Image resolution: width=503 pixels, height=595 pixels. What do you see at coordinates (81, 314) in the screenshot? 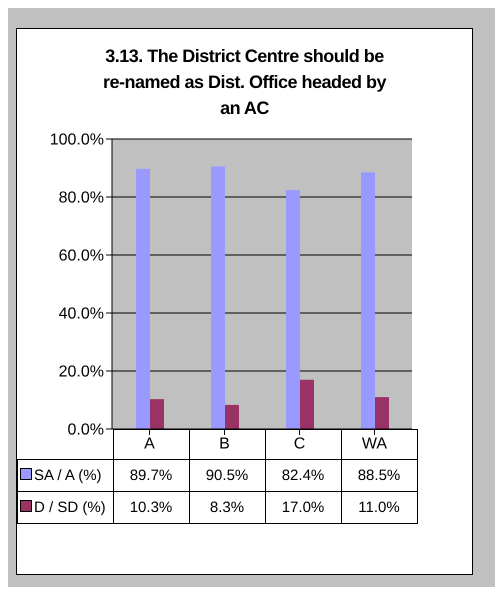
I see `y-tick-label: 40.0%` at bounding box center [81, 314].